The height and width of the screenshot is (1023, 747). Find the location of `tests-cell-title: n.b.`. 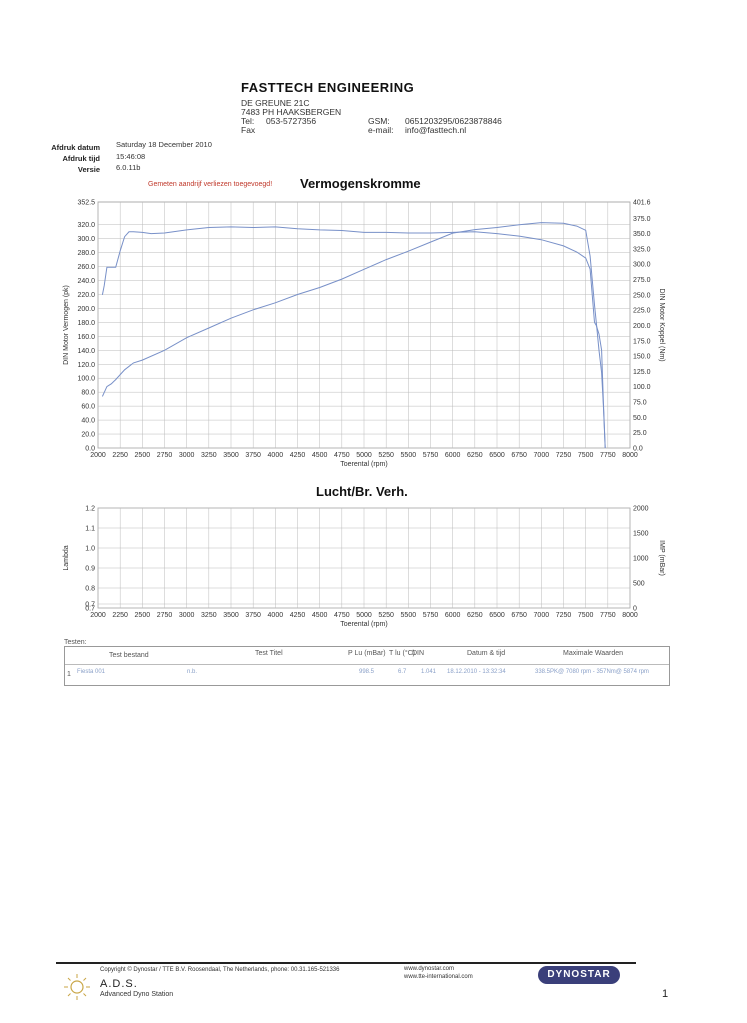

tests-cell-title: n.b. is located at coordinates (192, 672).